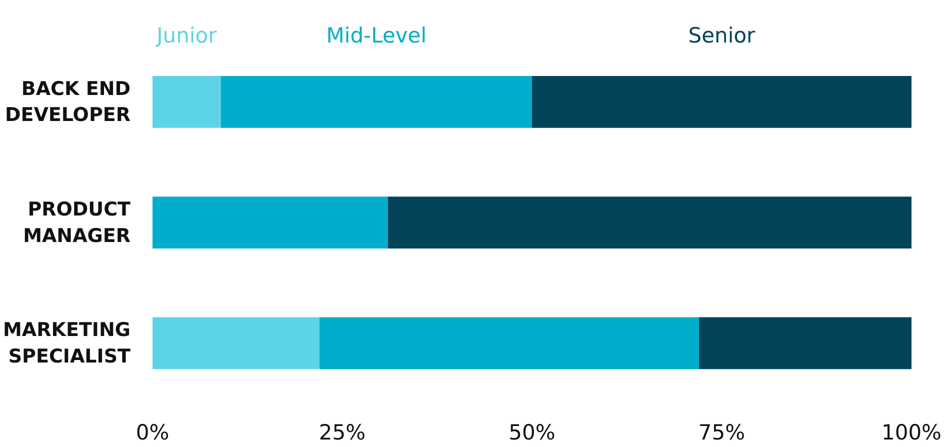 The height and width of the screenshot is (447, 945). I want to click on y-tick-label: BACK END DEVELOPER, so click(67, 102).